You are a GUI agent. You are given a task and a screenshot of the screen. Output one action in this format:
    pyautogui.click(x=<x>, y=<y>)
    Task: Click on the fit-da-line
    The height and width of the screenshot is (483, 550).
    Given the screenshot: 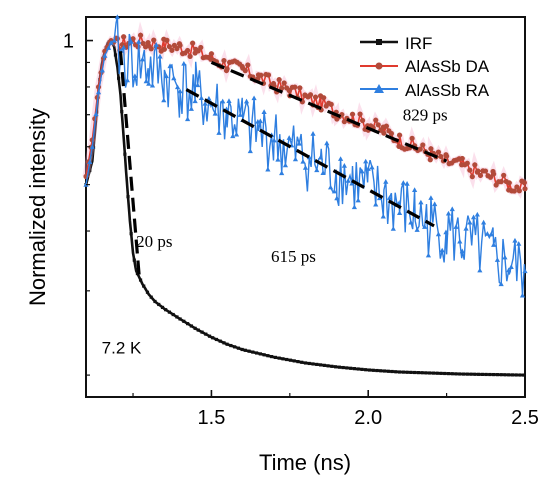 What is the action you would take?
    pyautogui.click(x=329, y=111)
    